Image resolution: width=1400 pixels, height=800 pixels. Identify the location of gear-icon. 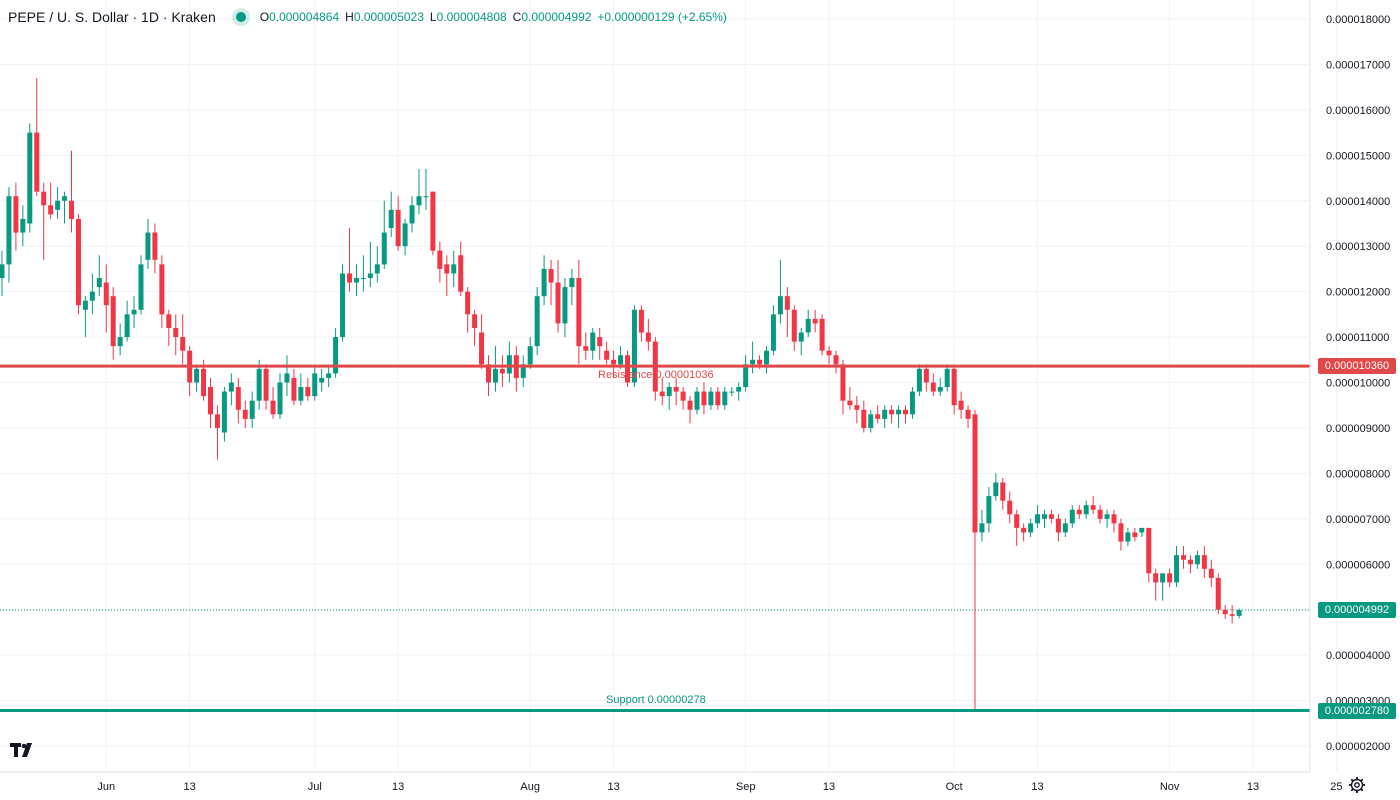
(1357, 785).